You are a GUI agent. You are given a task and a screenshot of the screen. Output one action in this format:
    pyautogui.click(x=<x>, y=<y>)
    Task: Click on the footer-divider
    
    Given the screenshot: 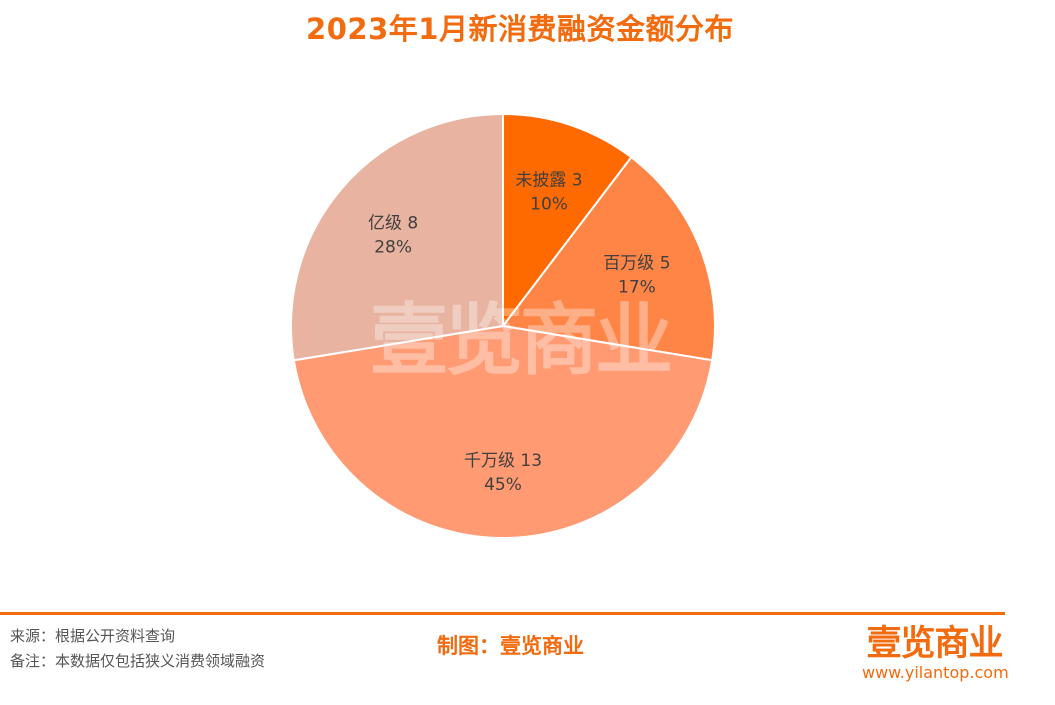 What is the action you would take?
    pyautogui.click(x=502, y=613)
    